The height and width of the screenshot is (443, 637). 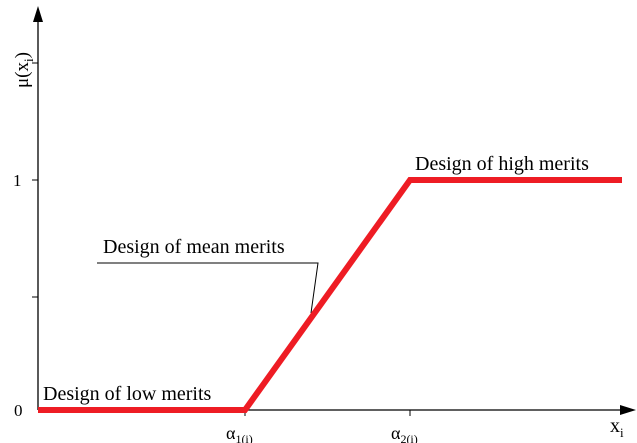 I want to click on x-tick-label-alpha2: α2(i), so click(x=404, y=433).